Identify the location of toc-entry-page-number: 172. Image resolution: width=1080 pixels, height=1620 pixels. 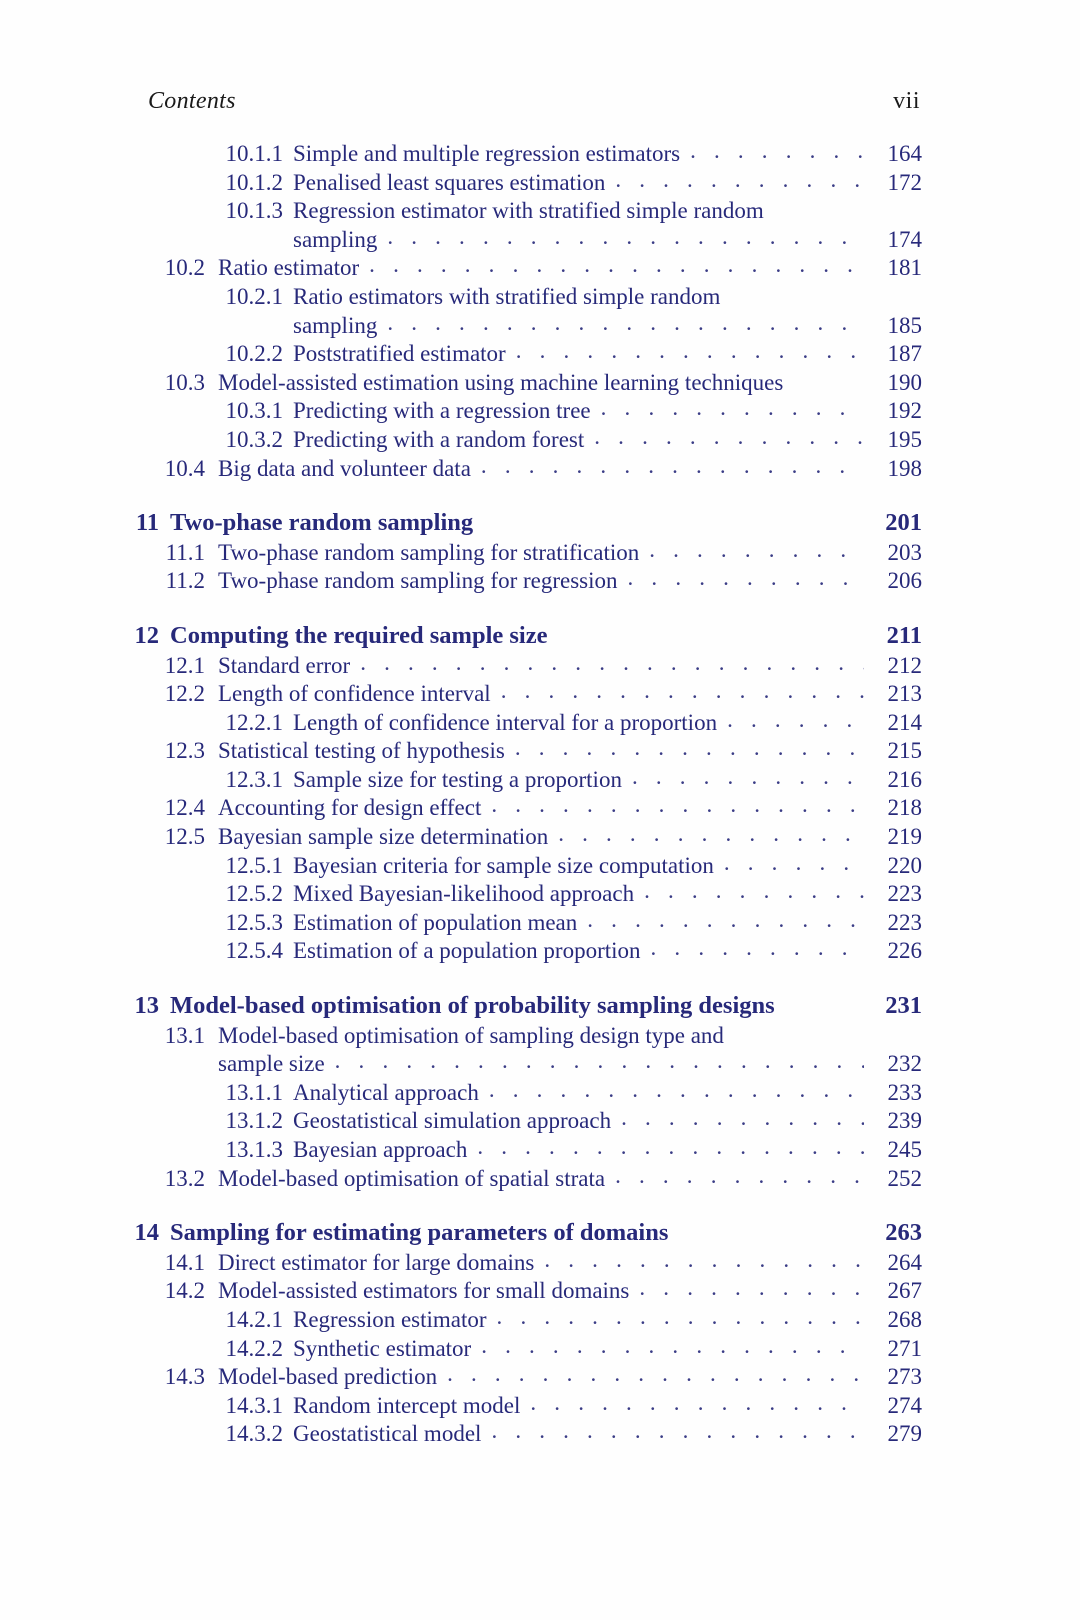
(905, 182).